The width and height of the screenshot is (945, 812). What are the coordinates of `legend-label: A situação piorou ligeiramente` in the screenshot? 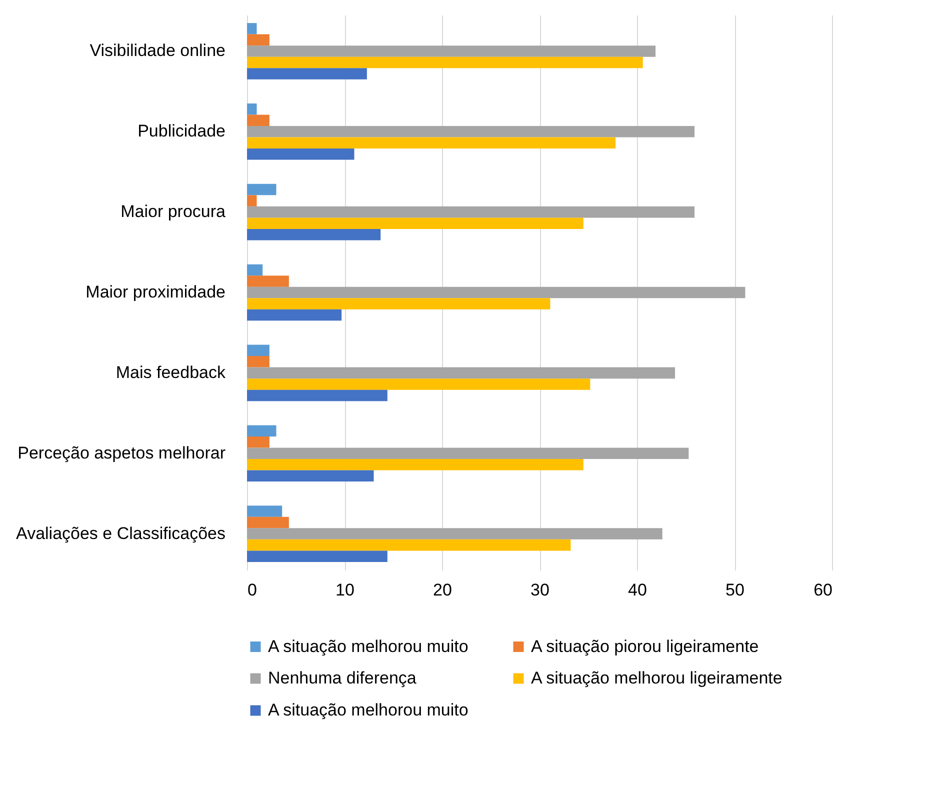 It's located at (645, 646).